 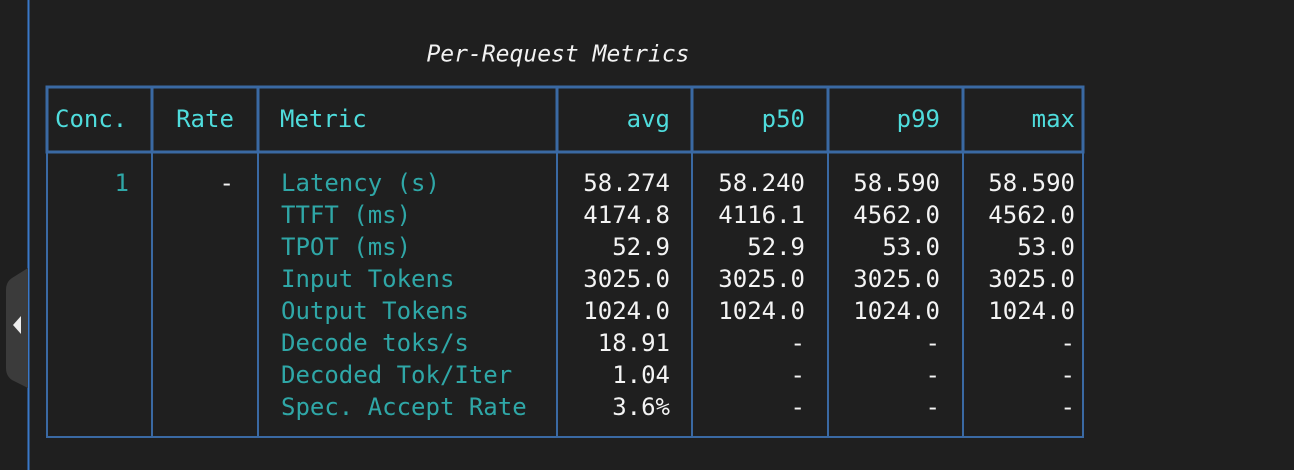 What do you see at coordinates (761, 215) in the screenshot?
I see `metric-value: 4116.1` at bounding box center [761, 215].